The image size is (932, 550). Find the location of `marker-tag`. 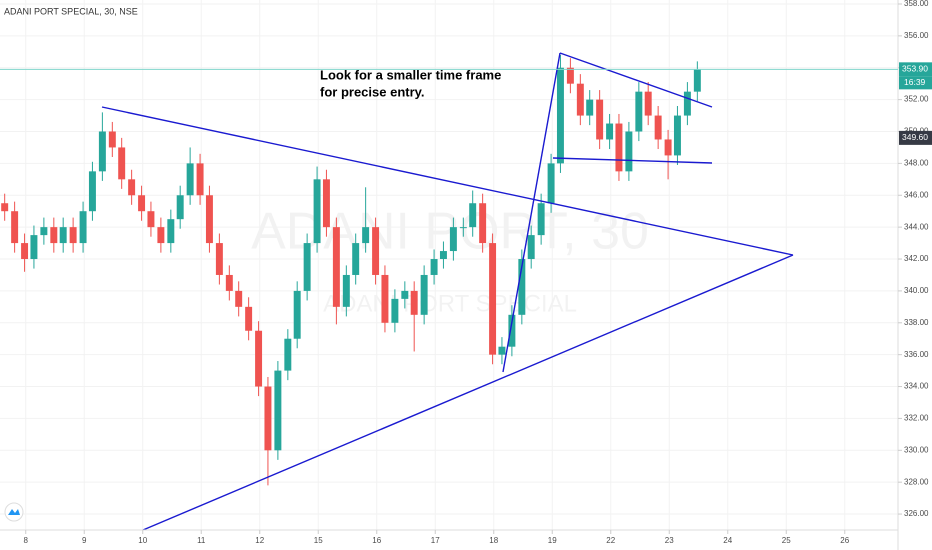

marker-tag is located at coordinates (915, 137).